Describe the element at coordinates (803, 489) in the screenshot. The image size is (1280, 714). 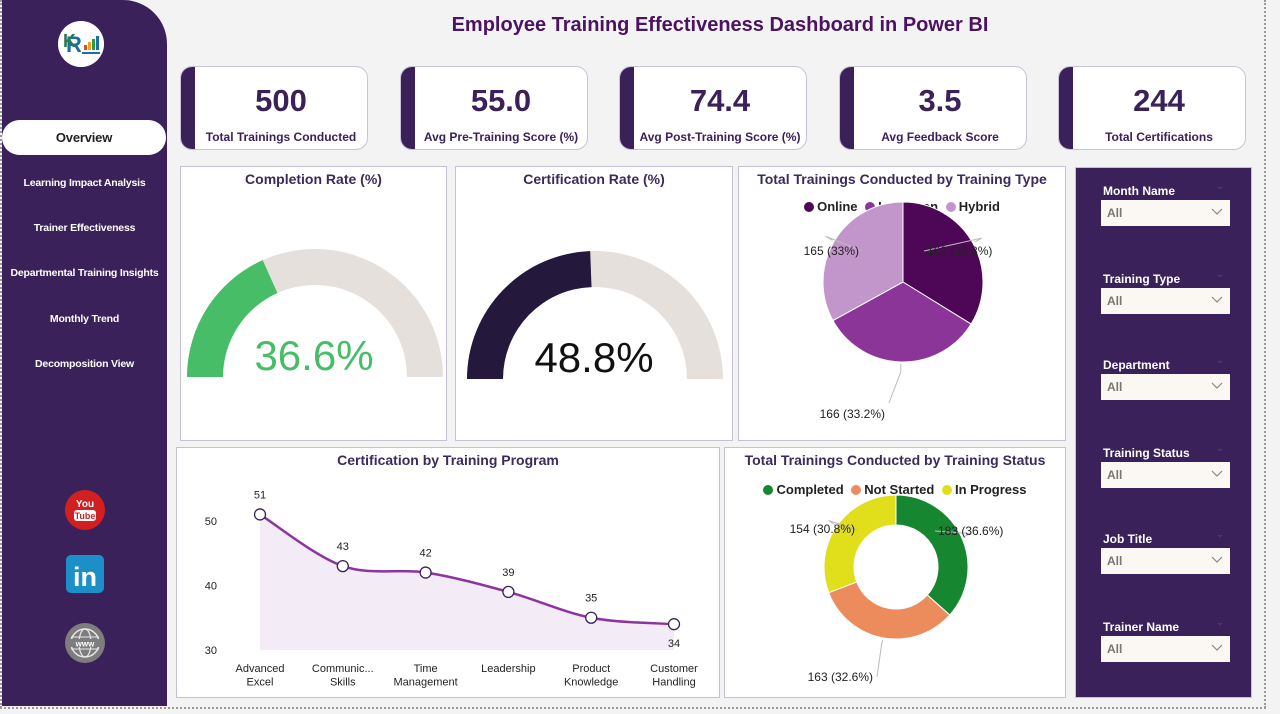
I see `legend-item-completed: Completed` at that location.